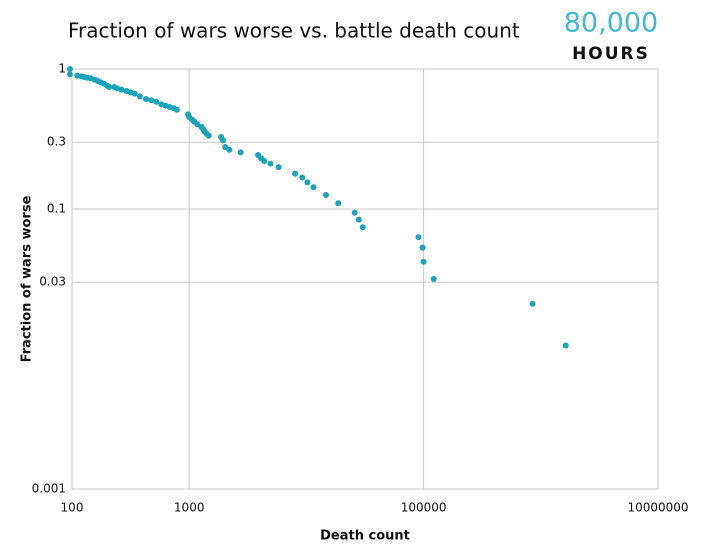 The image size is (708, 556). What do you see at coordinates (424, 508) in the screenshot?
I see `x-tick-label: 100000` at bounding box center [424, 508].